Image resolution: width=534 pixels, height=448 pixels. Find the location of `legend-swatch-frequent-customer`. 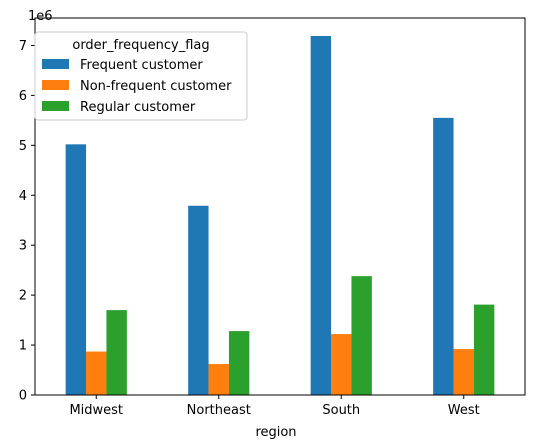

legend-swatch-frequent-customer is located at coordinates (55, 64).